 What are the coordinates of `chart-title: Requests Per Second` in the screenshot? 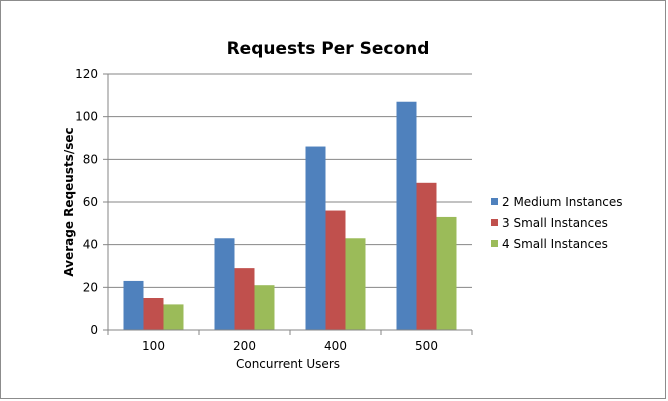 It's located at (328, 49).